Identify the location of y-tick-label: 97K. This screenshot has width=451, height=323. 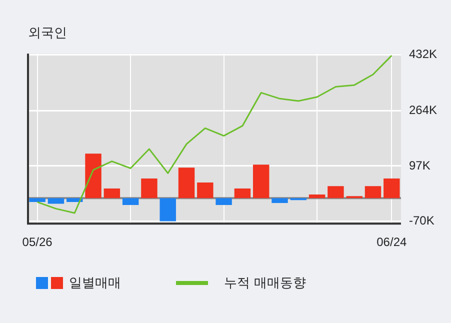
(419, 165).